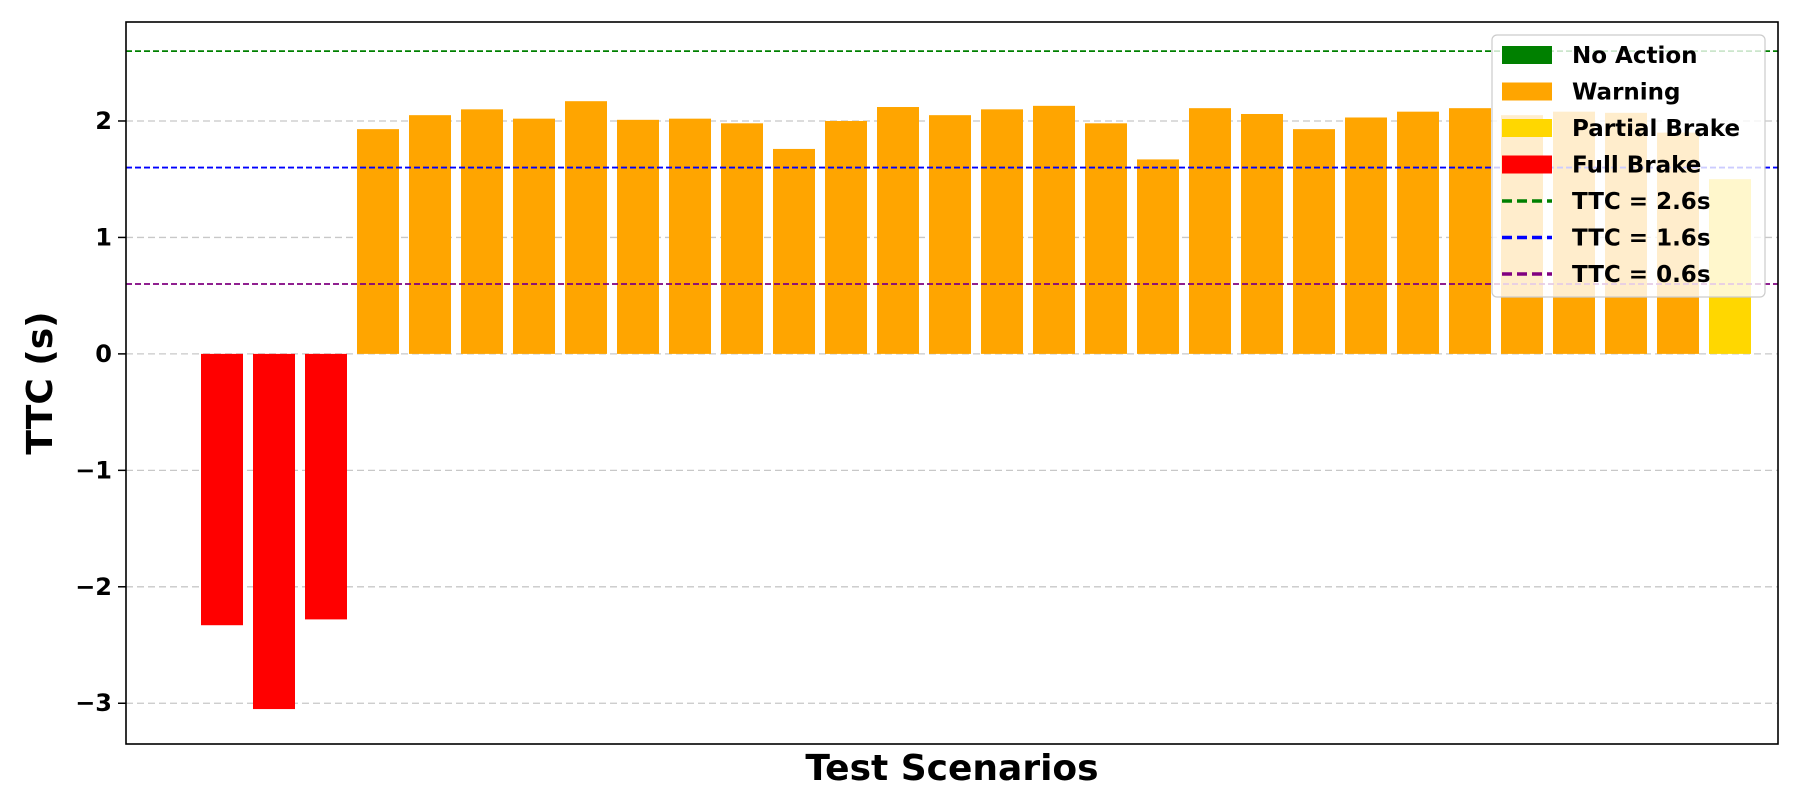 This screenshot has height=810, width=1800. I want to click on y-axis-ticks: −3 −2 −1 0 1 2, so click(100, 412).